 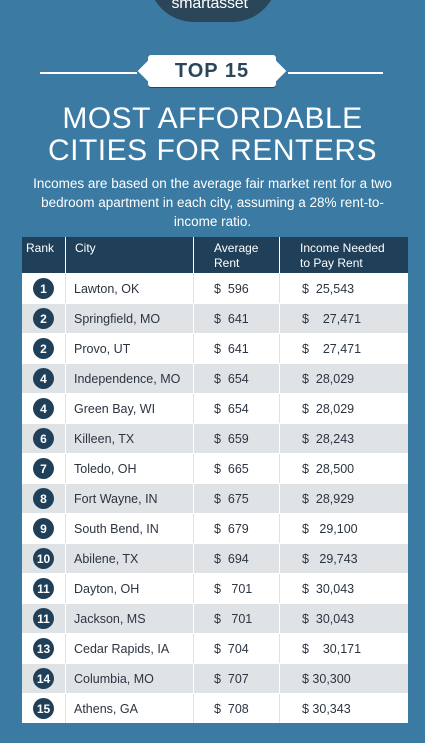 I want to click on rank-badge: 10, so click(x=43, y=558).